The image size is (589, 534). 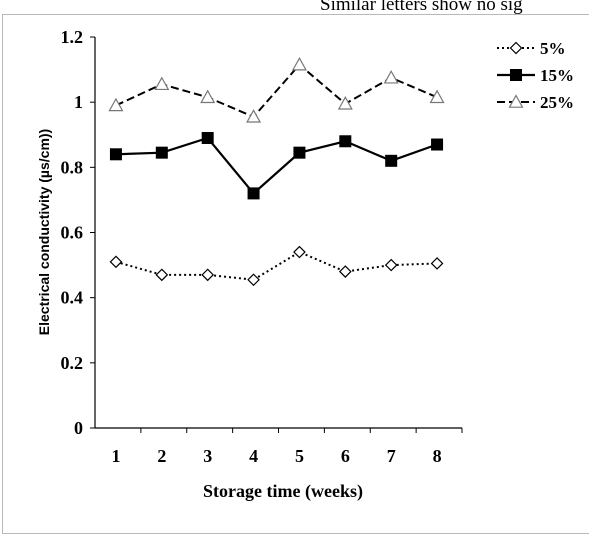 I want to click on legend-label: 5%, so click(x=553, y=48).